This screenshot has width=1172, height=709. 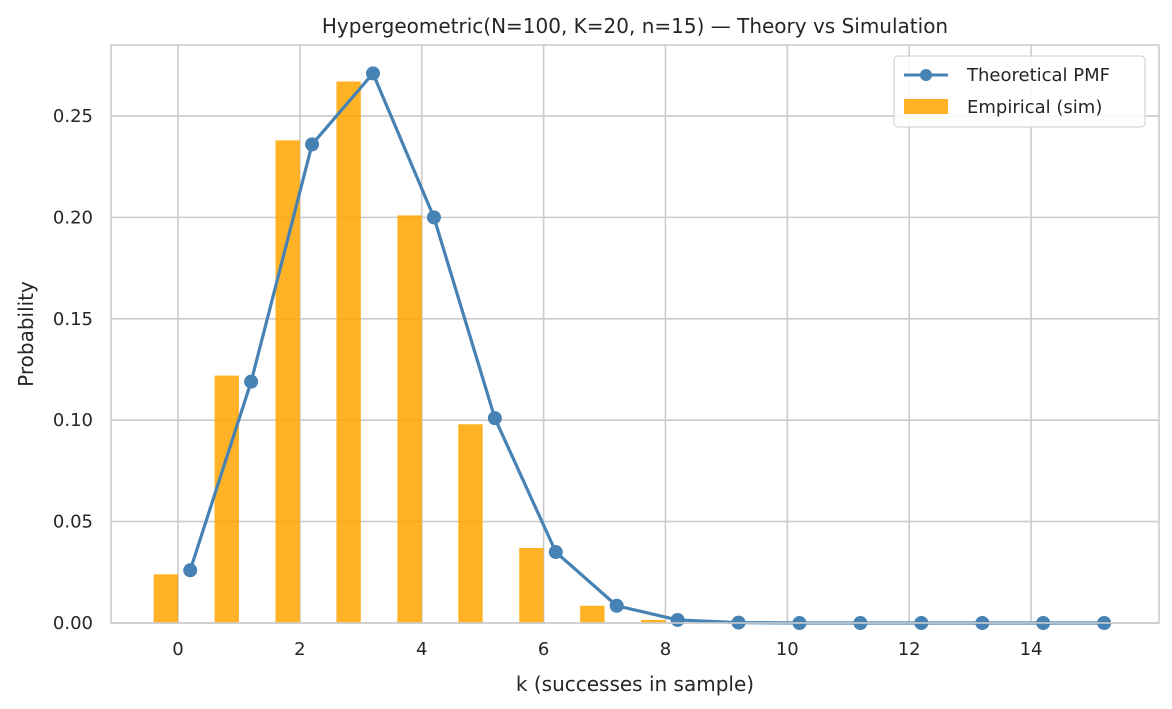 I want to click on legend-box, so click(x=1019, y=91).